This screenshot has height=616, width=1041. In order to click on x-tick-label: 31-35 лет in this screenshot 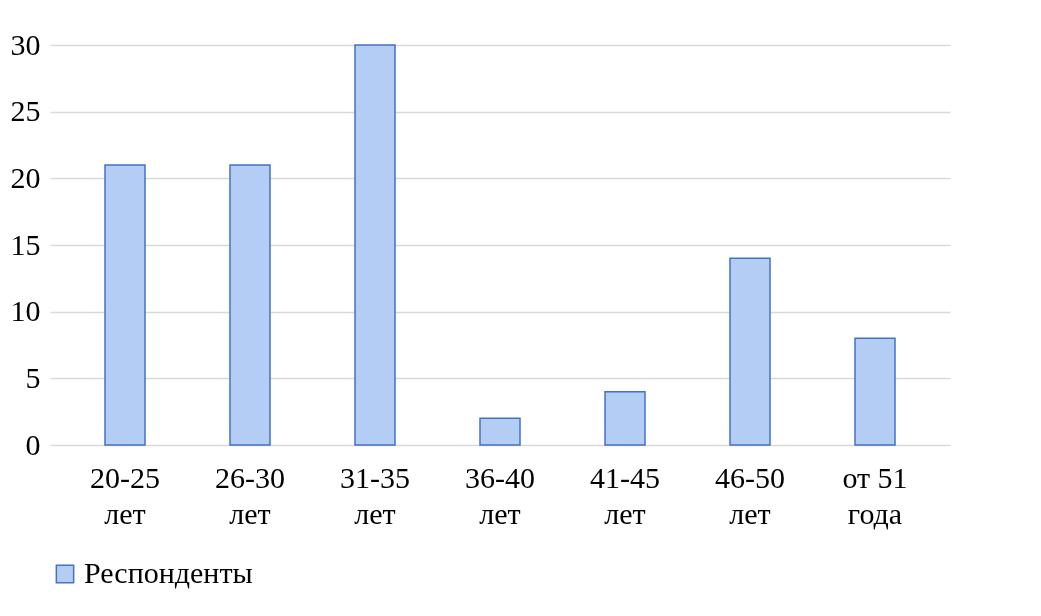, I will do `click(375, 495)`.